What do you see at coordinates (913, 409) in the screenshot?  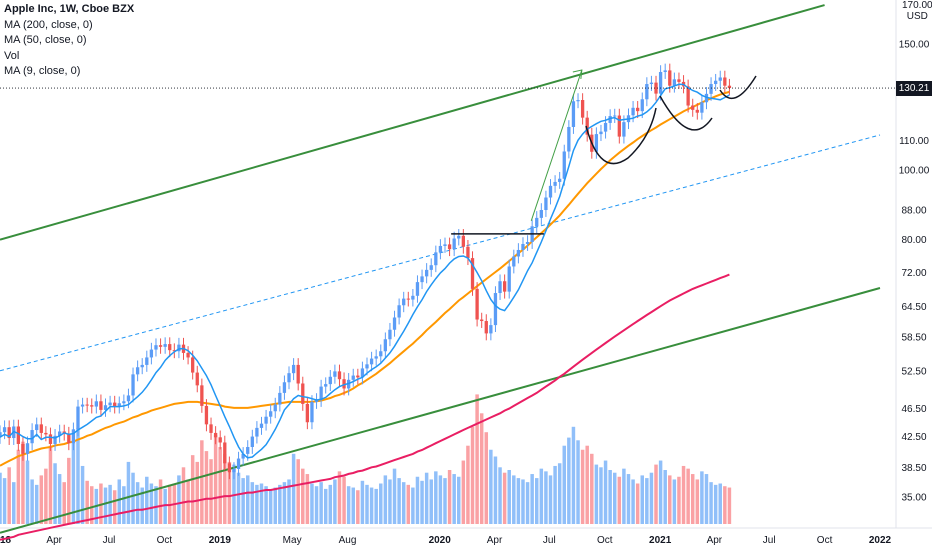 I see `y-tick-label: 46.50` at bounding box center [913, 409].